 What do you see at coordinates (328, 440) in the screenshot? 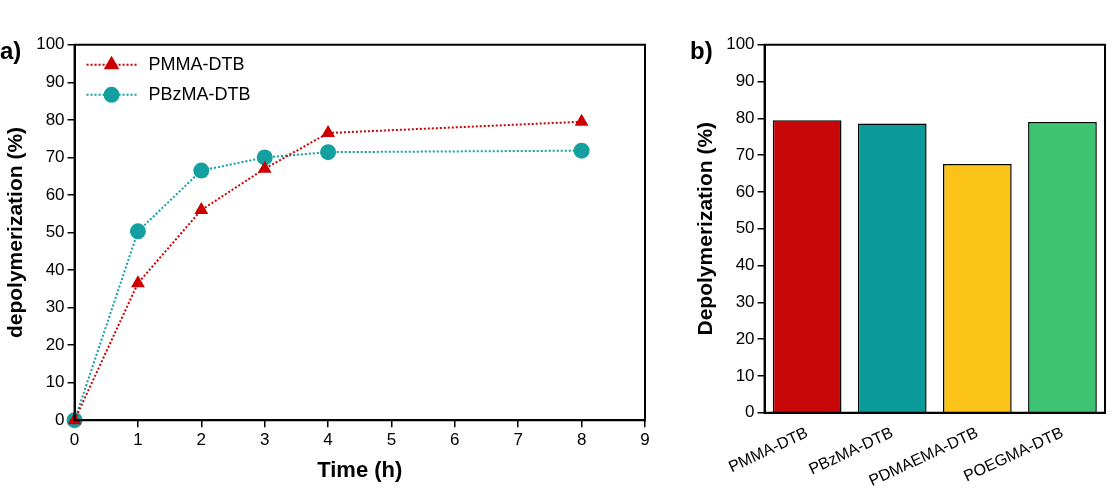
I see `x-tick-label: 4` at bounding box center [328, 440].